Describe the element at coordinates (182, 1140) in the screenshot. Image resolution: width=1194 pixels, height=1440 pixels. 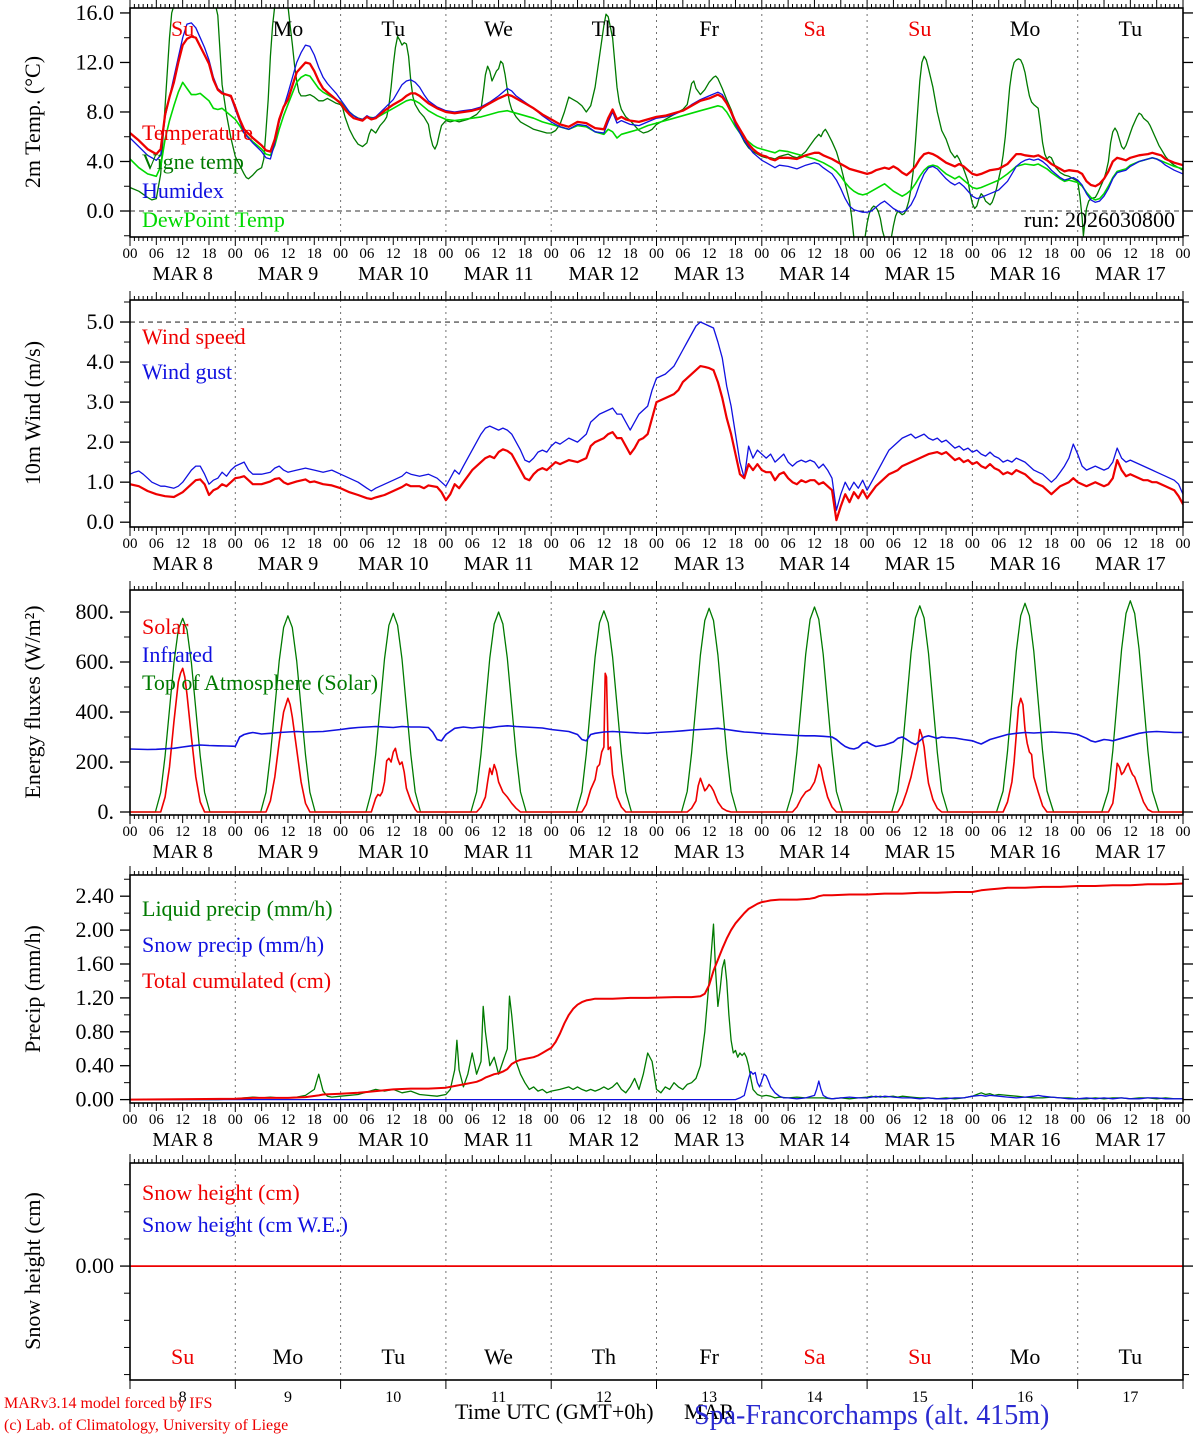
I see `date-label: MAR 8` at that location.